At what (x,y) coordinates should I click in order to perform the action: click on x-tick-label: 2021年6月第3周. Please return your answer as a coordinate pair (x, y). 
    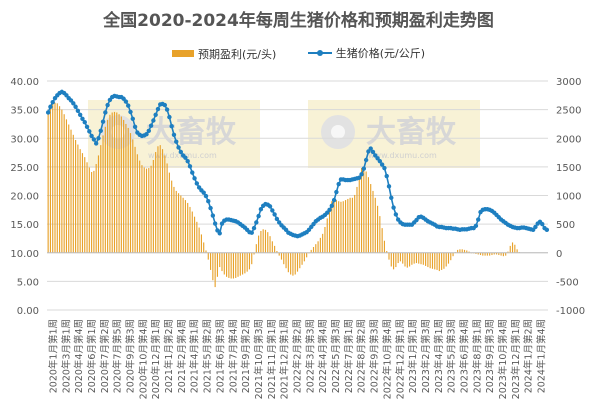
    Looking at the image, I should click on (220, 356).